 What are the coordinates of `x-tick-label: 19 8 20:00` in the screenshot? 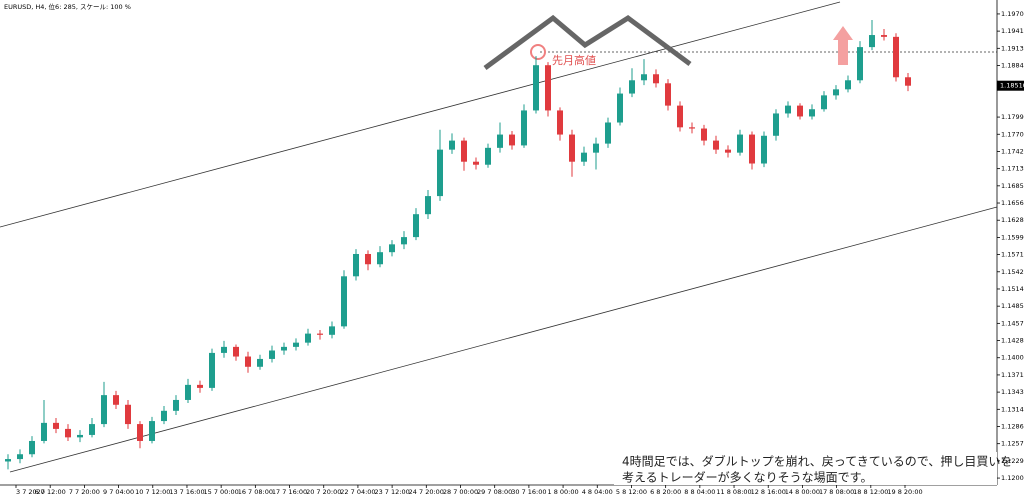 It's located at (904, 492).